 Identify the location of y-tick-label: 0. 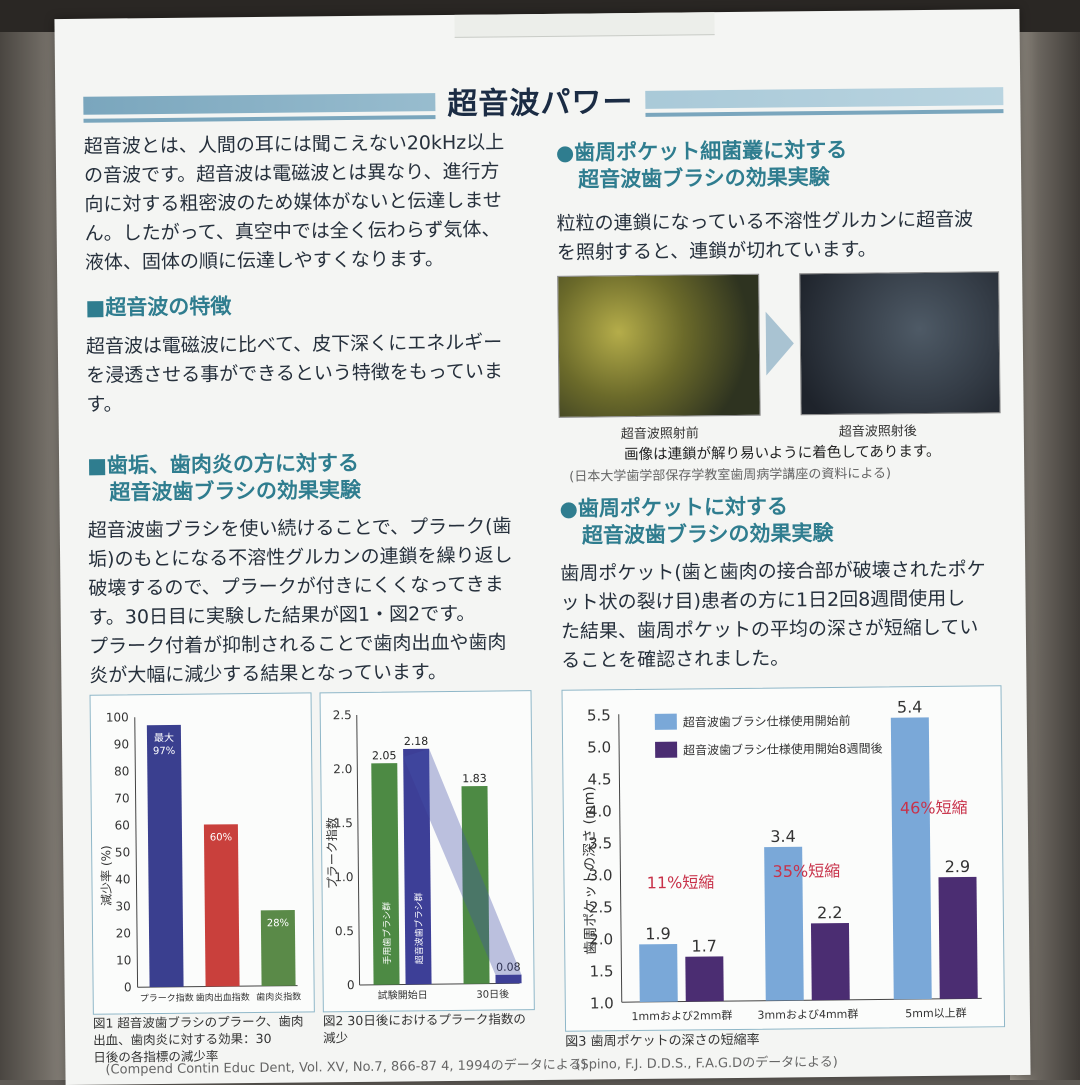
(351, 985).